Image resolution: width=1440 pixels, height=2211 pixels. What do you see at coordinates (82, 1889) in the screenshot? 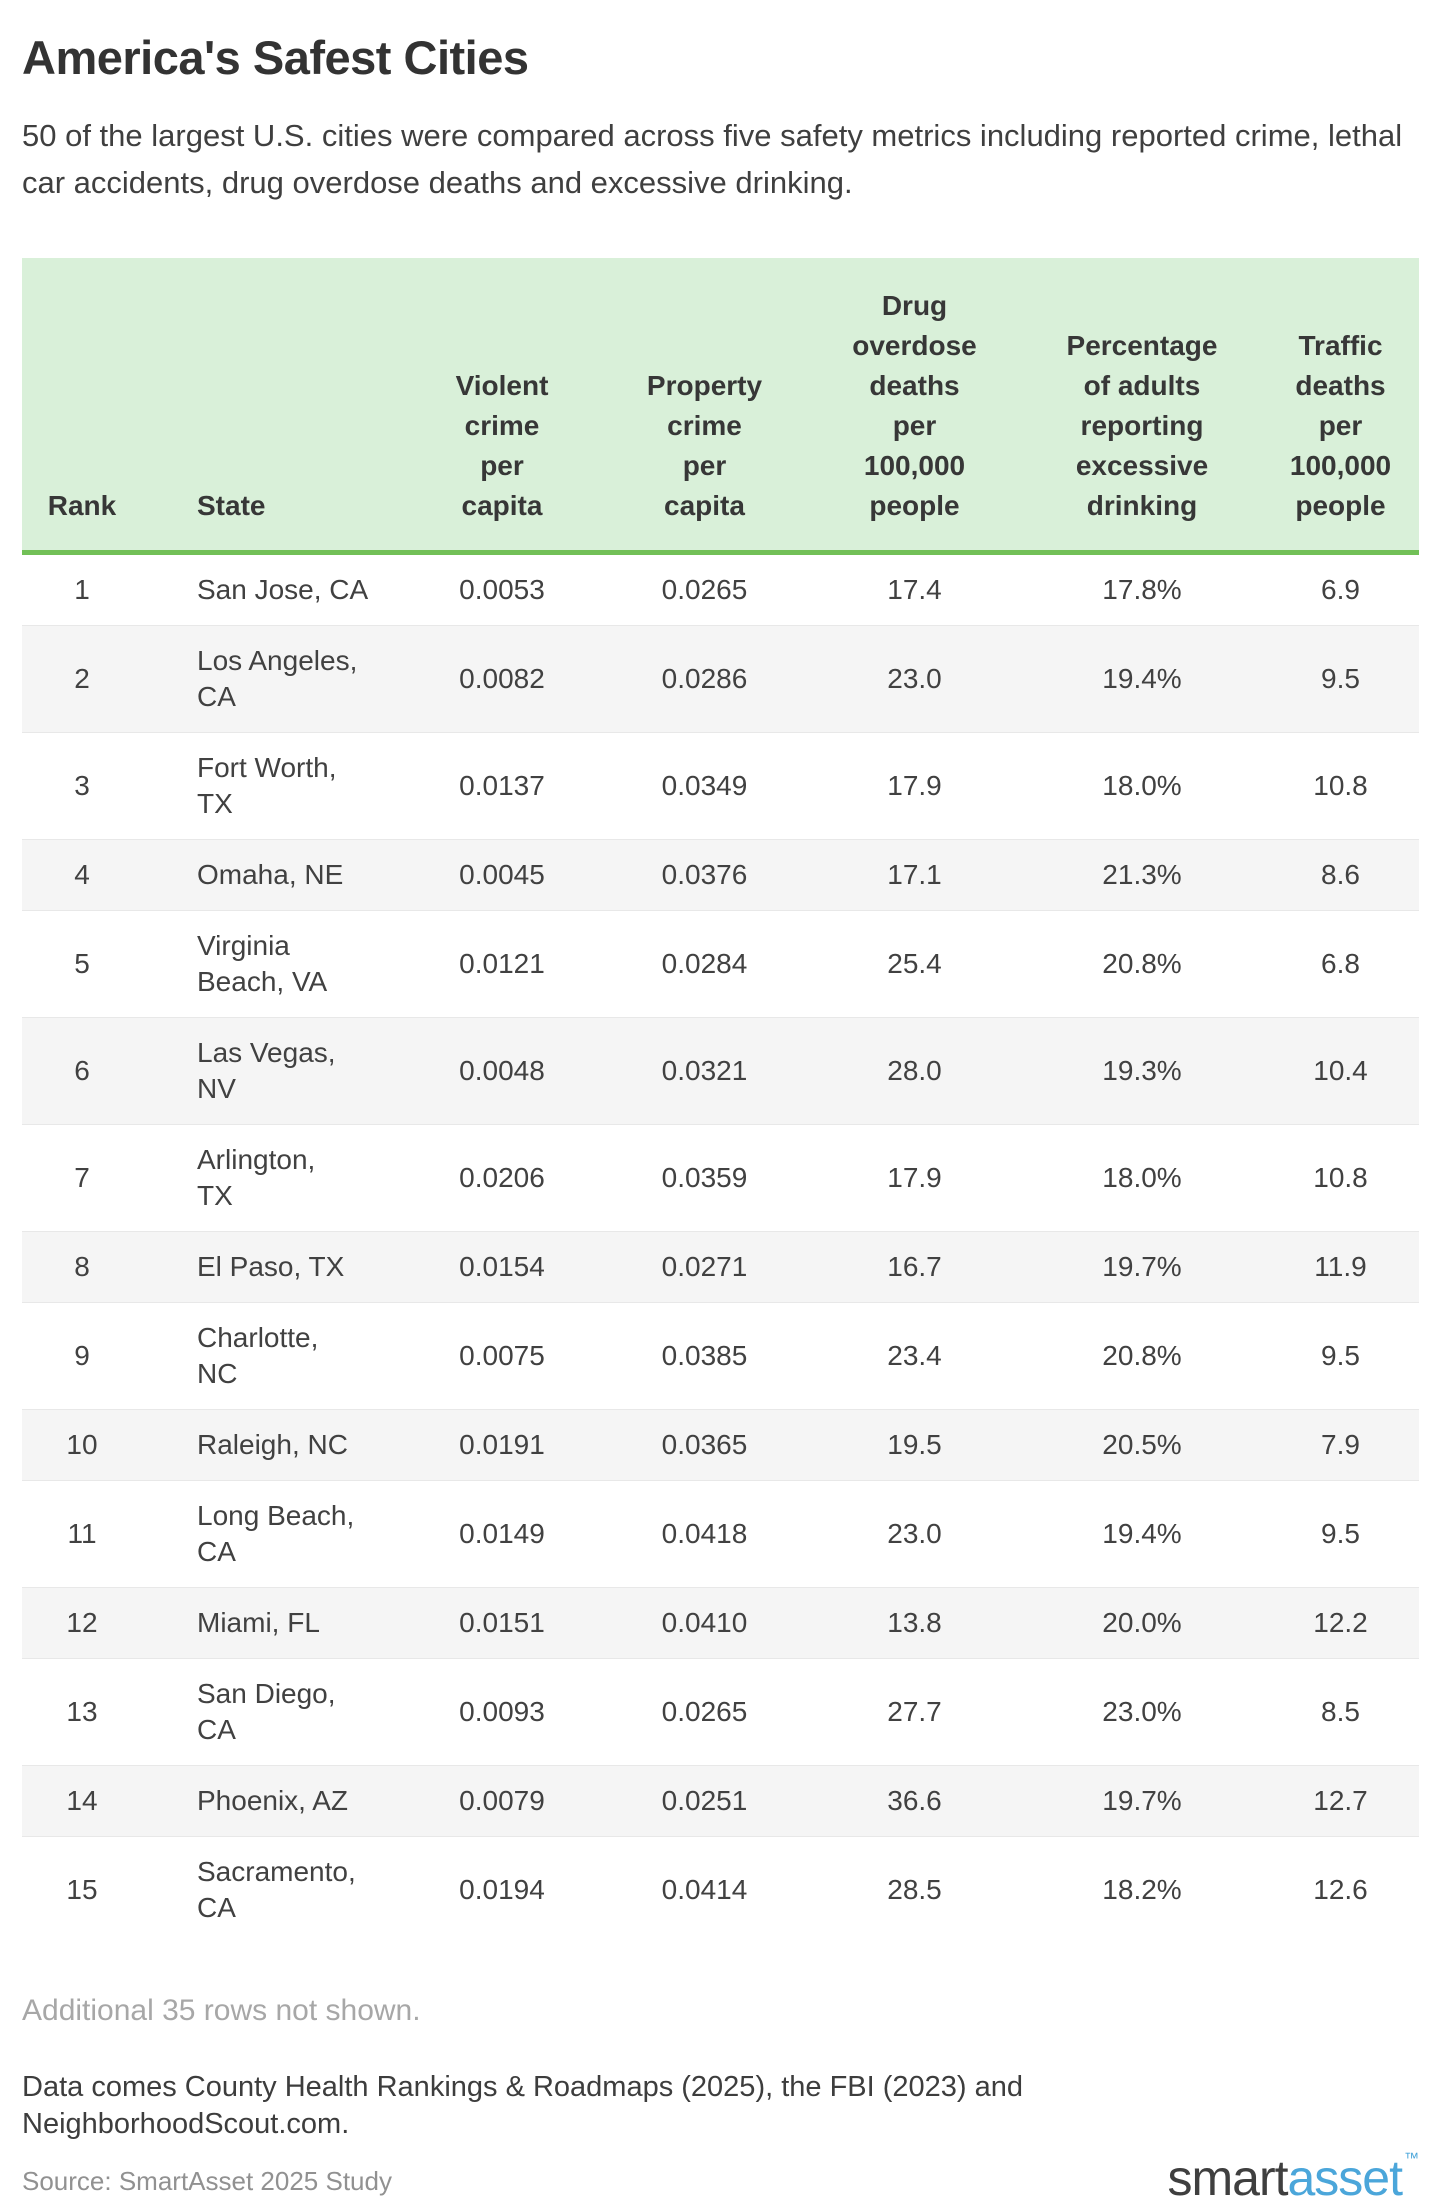
I see `rank-cell: 15` at bounding box center [82, 1889].